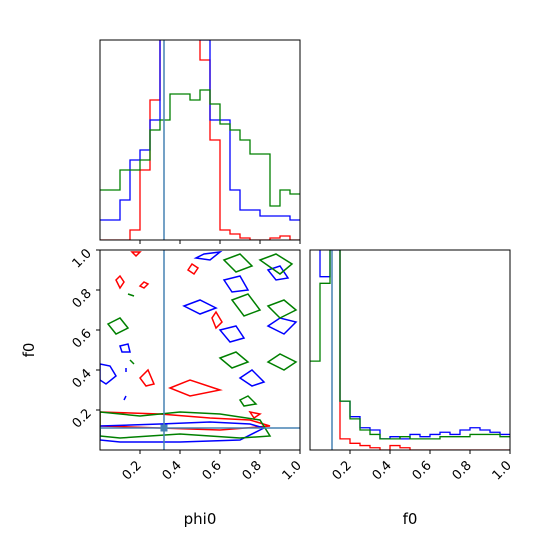  Describe the element at coordinates (82, 258) in the screenshot. I see `tick-label-y-f0: 1.0` at that location.